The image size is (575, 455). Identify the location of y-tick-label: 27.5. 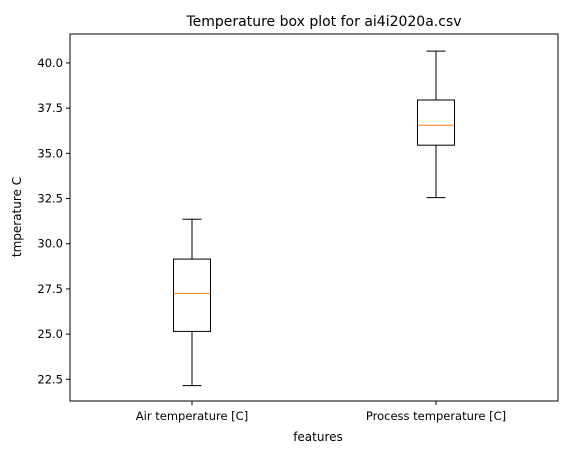
(50, 289).